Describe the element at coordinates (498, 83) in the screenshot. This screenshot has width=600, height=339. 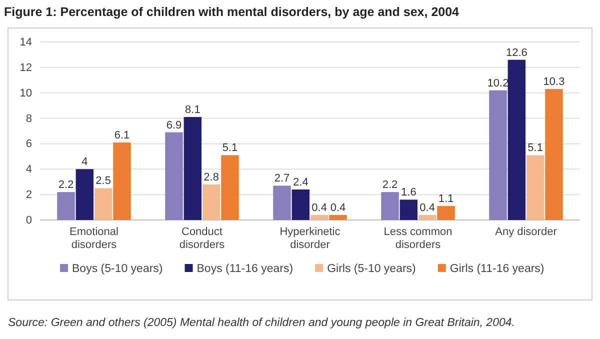
I see `data-label: 10.2` at that location.